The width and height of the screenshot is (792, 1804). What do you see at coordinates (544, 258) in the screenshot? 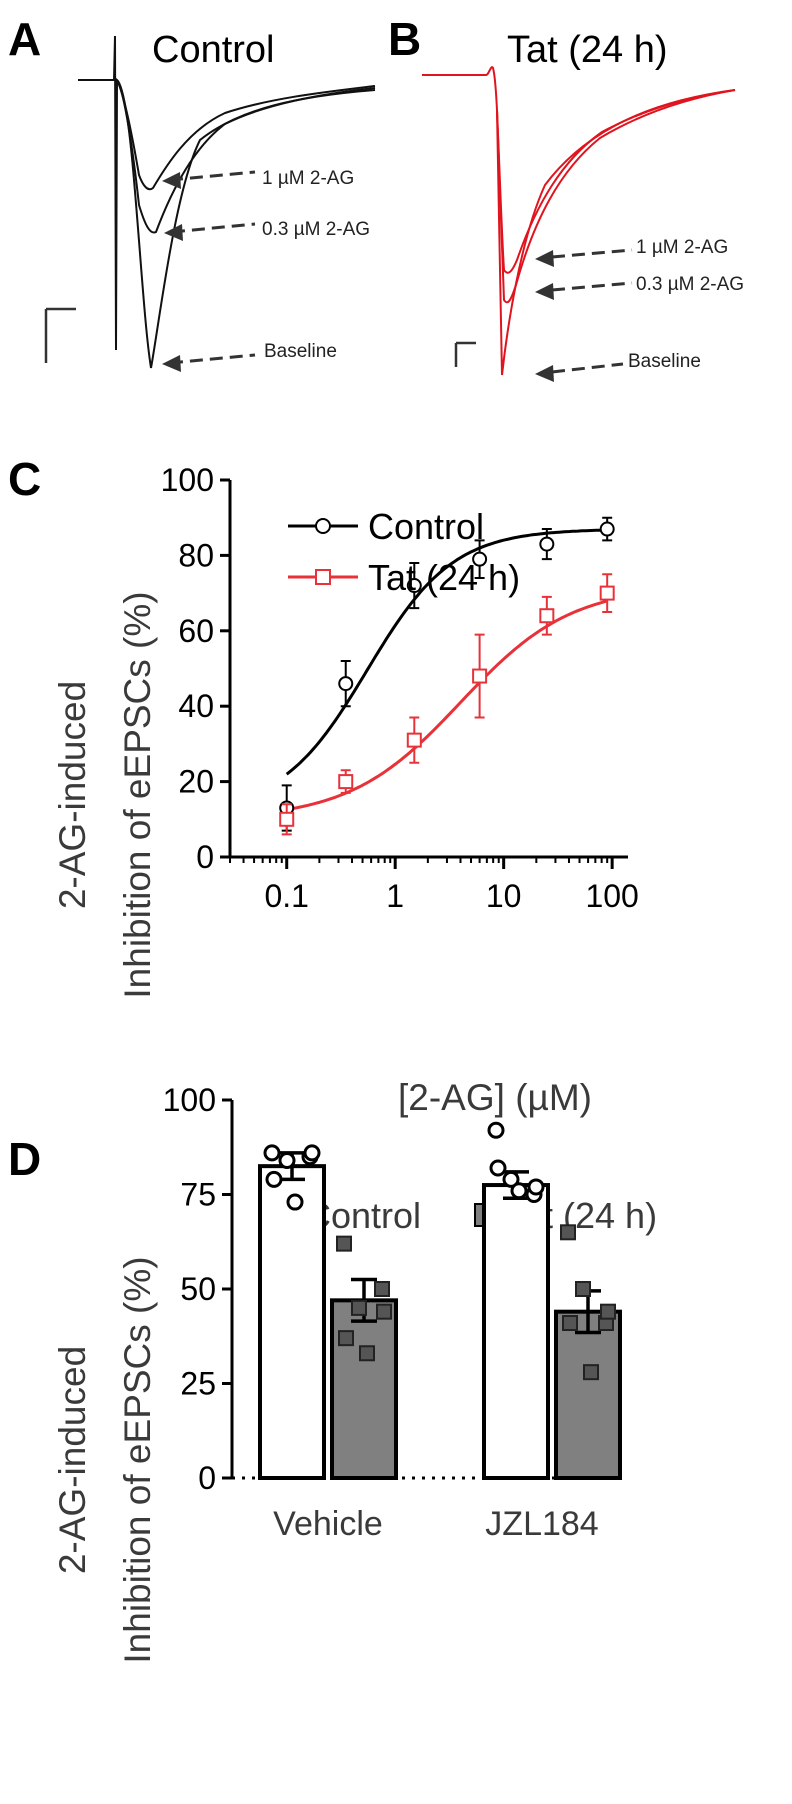
I see `arrow-b-1um-head` at bounding box center [544, 258].